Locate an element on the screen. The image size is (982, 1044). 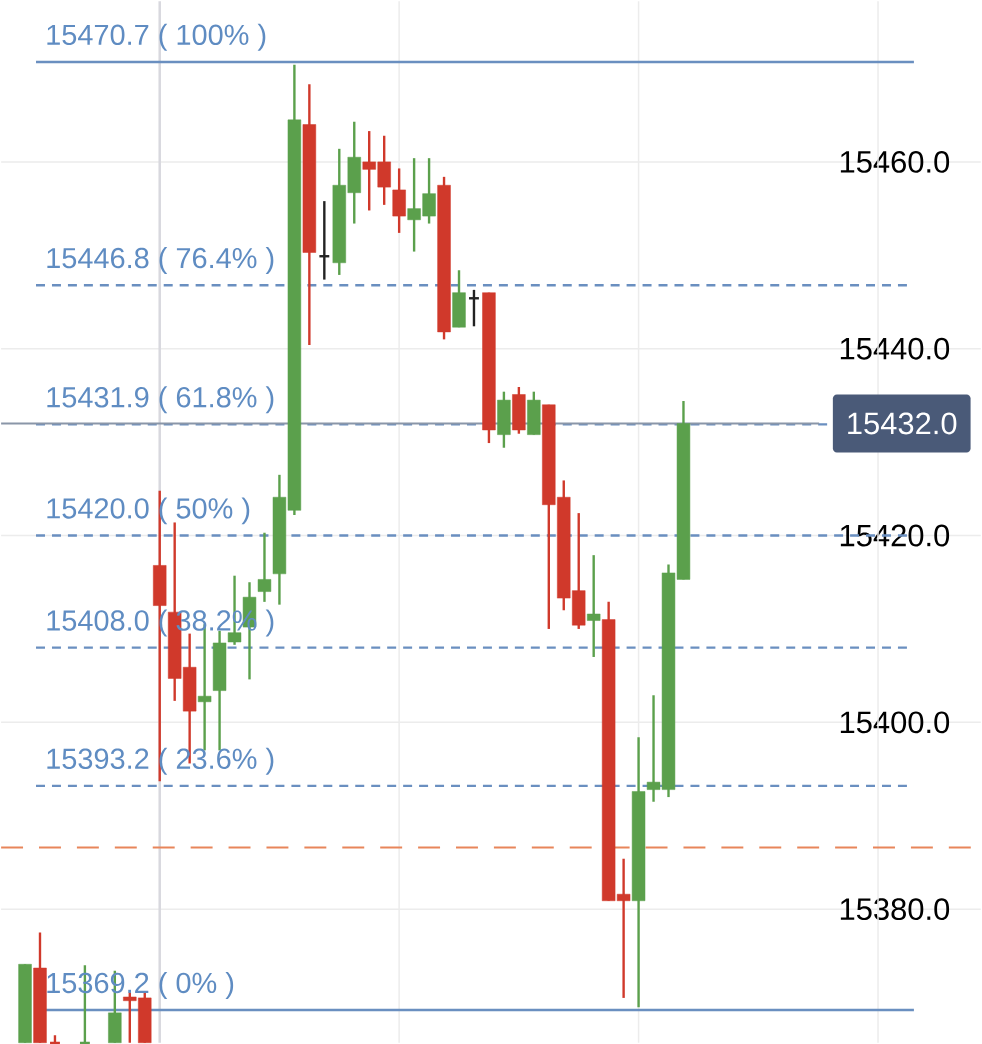
y-tick-label: 15380.0 is located at coordinates (895, 909).